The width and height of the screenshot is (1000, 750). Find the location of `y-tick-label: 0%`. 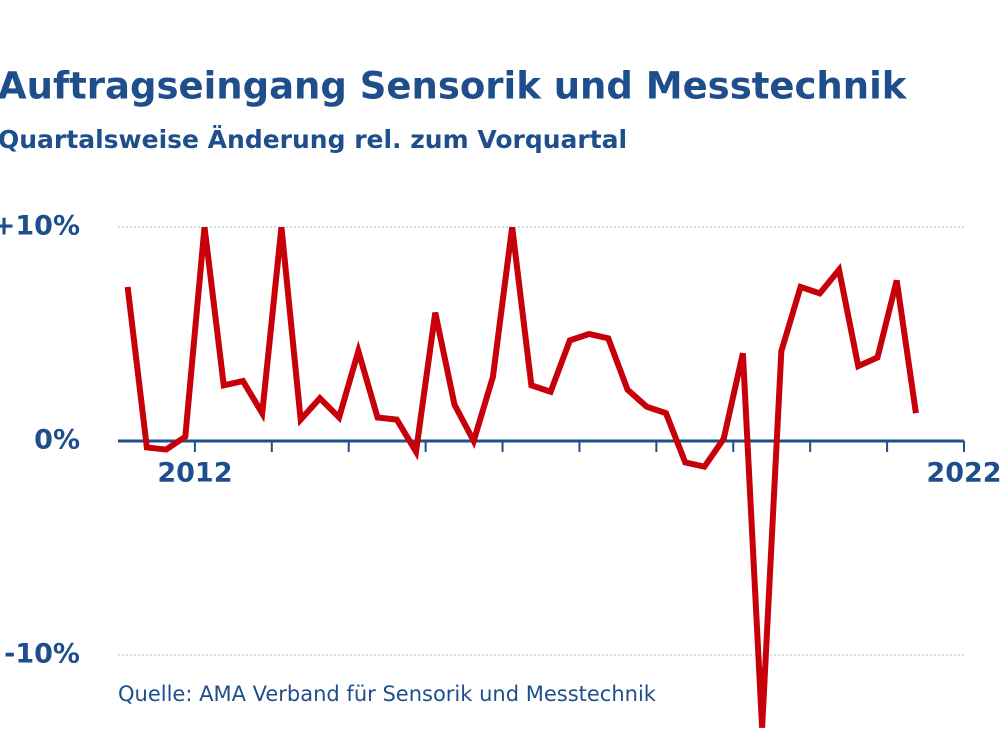

y-tick-label: 0% is located at coordinates (57, 440).